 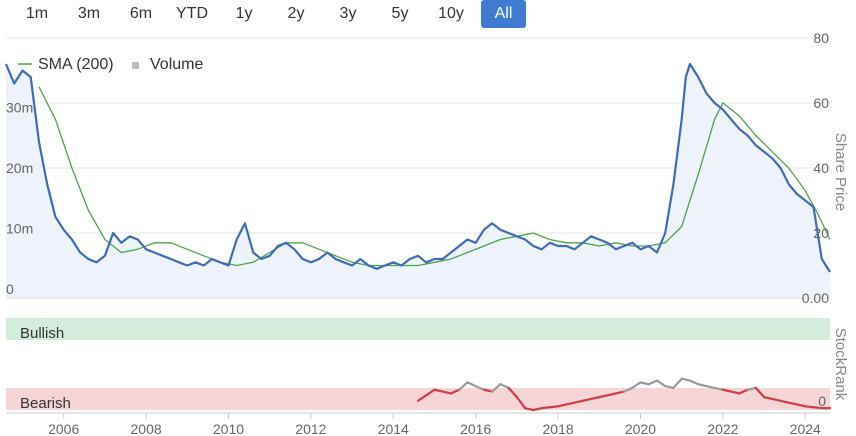 What do you see at coordinates (815, 298) in the screenshot?
I see `right-tick-label: 0.00` at bounding box center [815, 298].